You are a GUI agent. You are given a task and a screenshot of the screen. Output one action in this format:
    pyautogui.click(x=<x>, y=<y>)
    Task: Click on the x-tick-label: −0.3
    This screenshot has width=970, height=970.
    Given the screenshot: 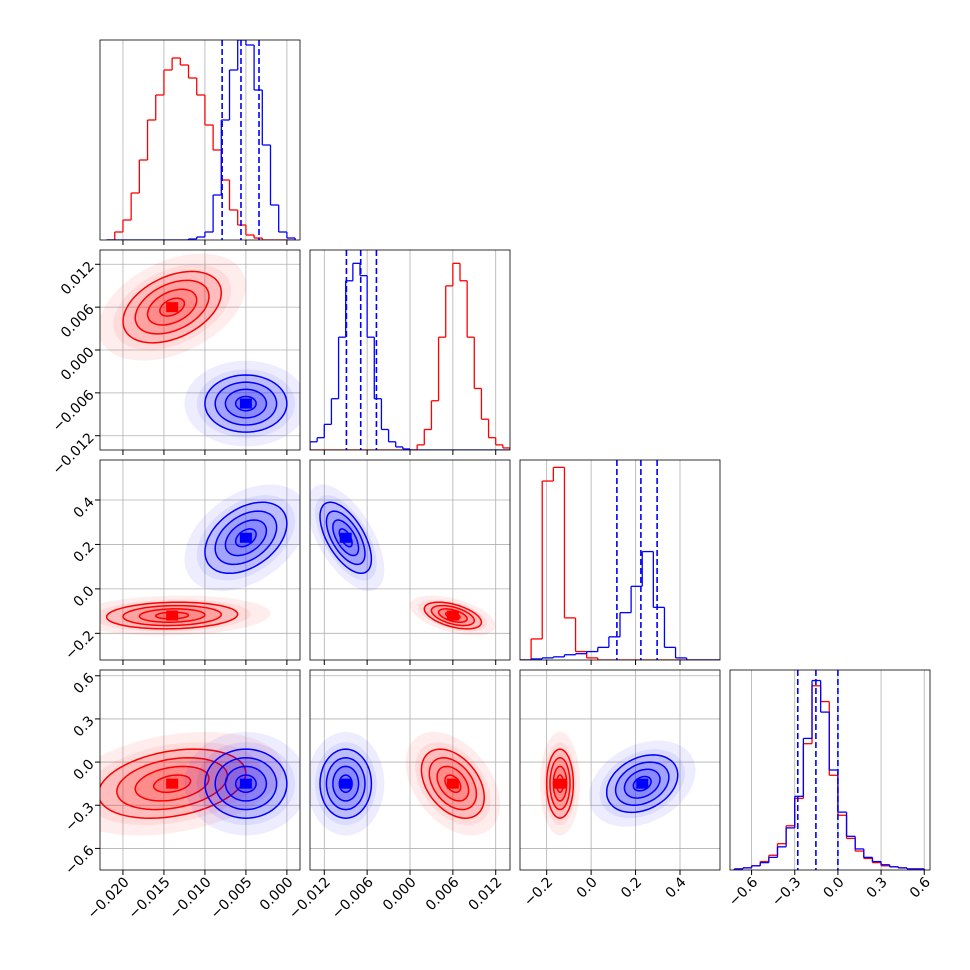 What is the action you would take?
    pyautogui.click(x=786, y=891)
    